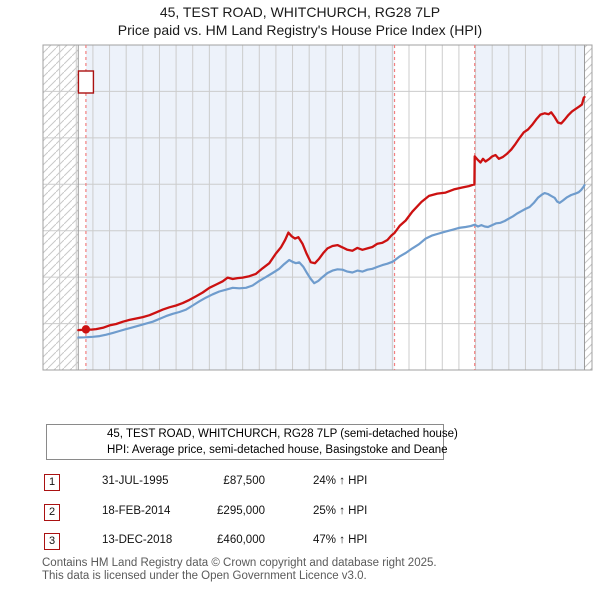  What do you see at coordinates (136, 511) in the screenshot?
I see `transaction-2-date: 18-FEB-2014` at bounding box center [136, 511].